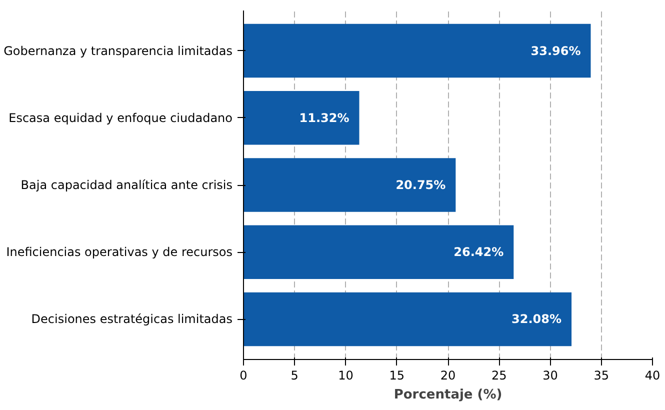 The width and height of the screenshot is (665, 410). What do you see at coordinates (448, 375) in the screenshot?
I see `x-tick-label: 20` at bounding box center [448, 375].